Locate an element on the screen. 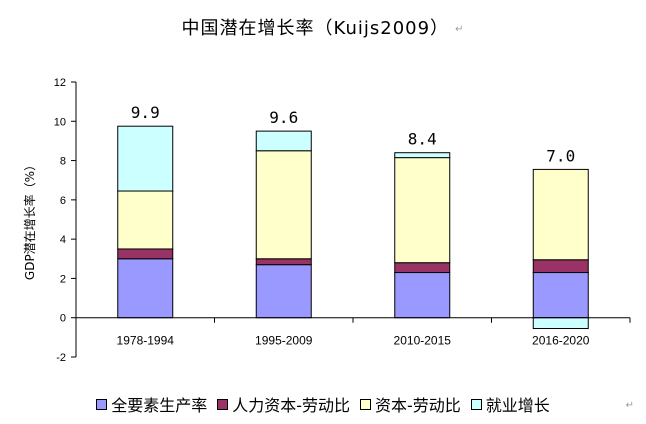 This screenshot has height=424, width=646. x-tick-label: 1978-1994 is located at coordinates (146, 341).